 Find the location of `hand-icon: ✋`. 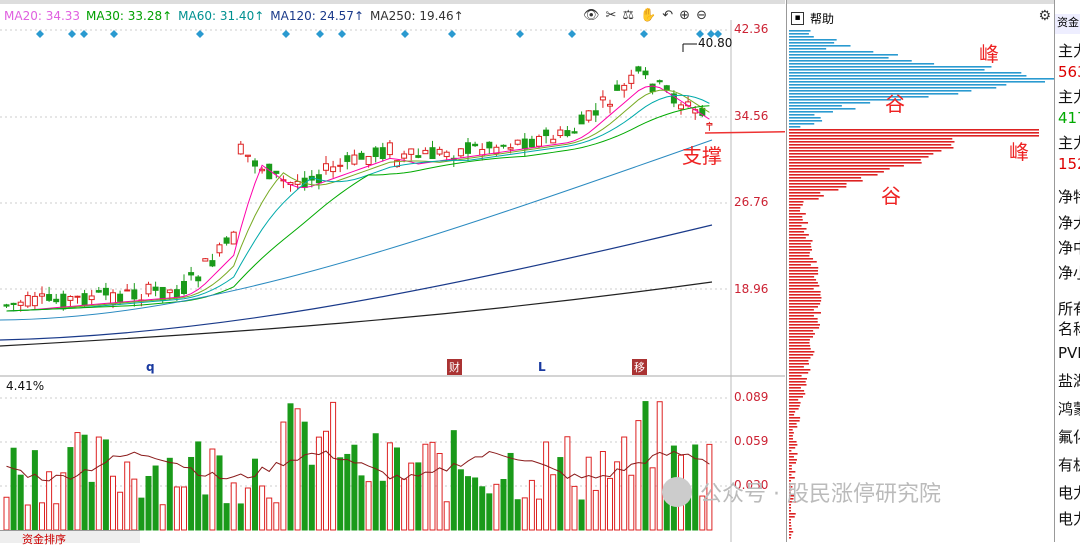

hand-icon: ✋ is located at coordinates (648, 15).